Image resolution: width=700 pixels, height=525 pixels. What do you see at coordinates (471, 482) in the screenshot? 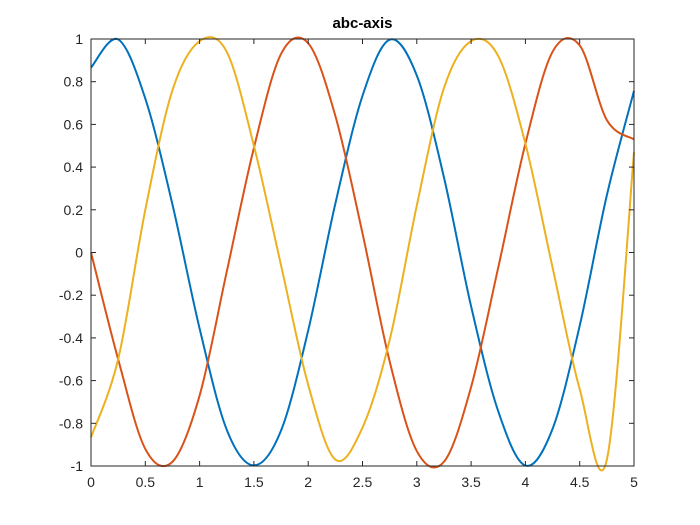
I see `x-tick-label: 3.5` at bounding box center [471, 482].